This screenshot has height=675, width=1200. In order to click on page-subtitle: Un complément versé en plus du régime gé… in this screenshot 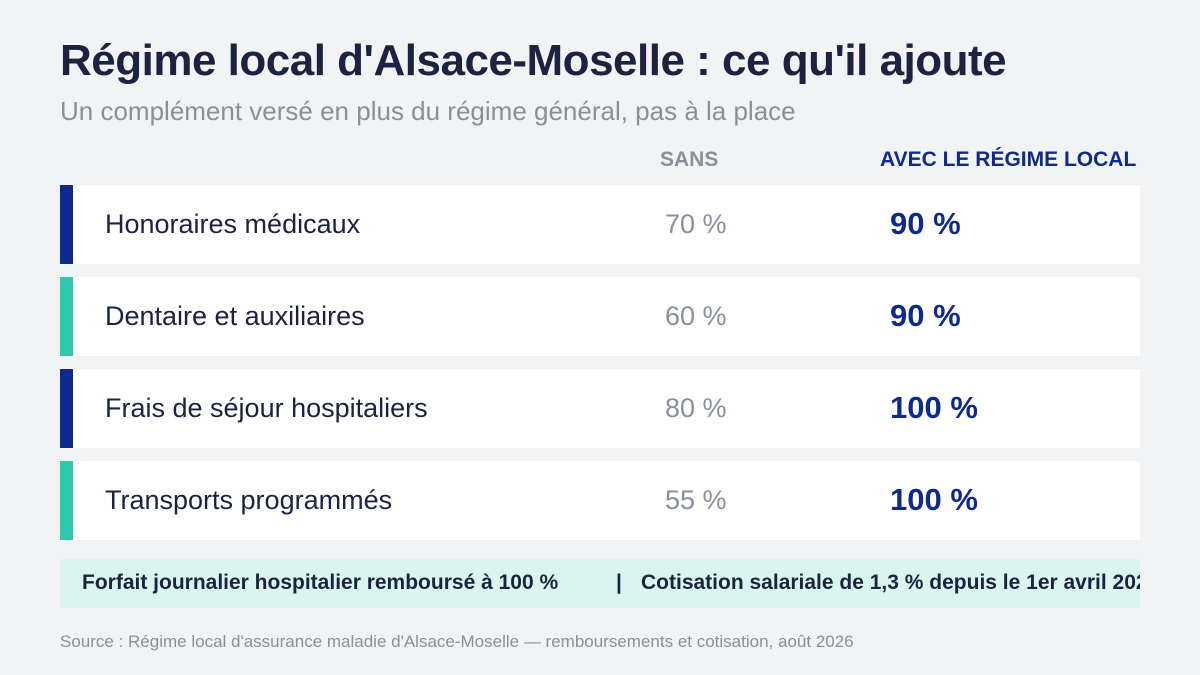, I will do `click(428, 111)`.